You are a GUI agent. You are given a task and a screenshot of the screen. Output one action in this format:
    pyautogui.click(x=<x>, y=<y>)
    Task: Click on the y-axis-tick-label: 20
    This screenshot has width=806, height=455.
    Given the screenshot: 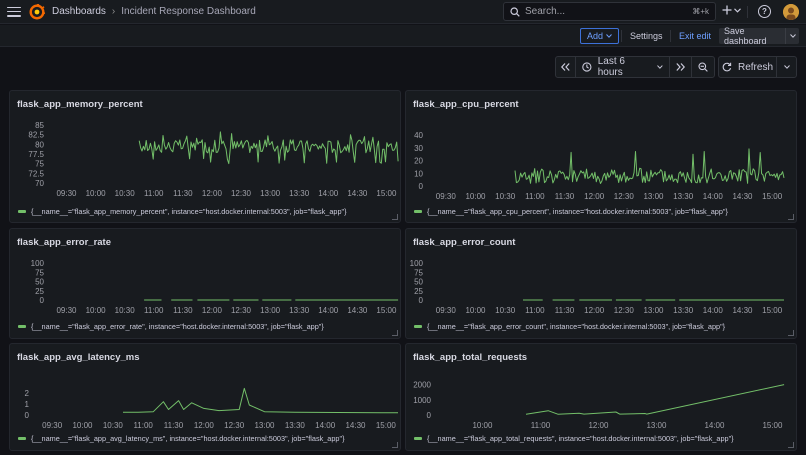 What is the action you would take?
    pyautogui.click(x=418, y=161)
    